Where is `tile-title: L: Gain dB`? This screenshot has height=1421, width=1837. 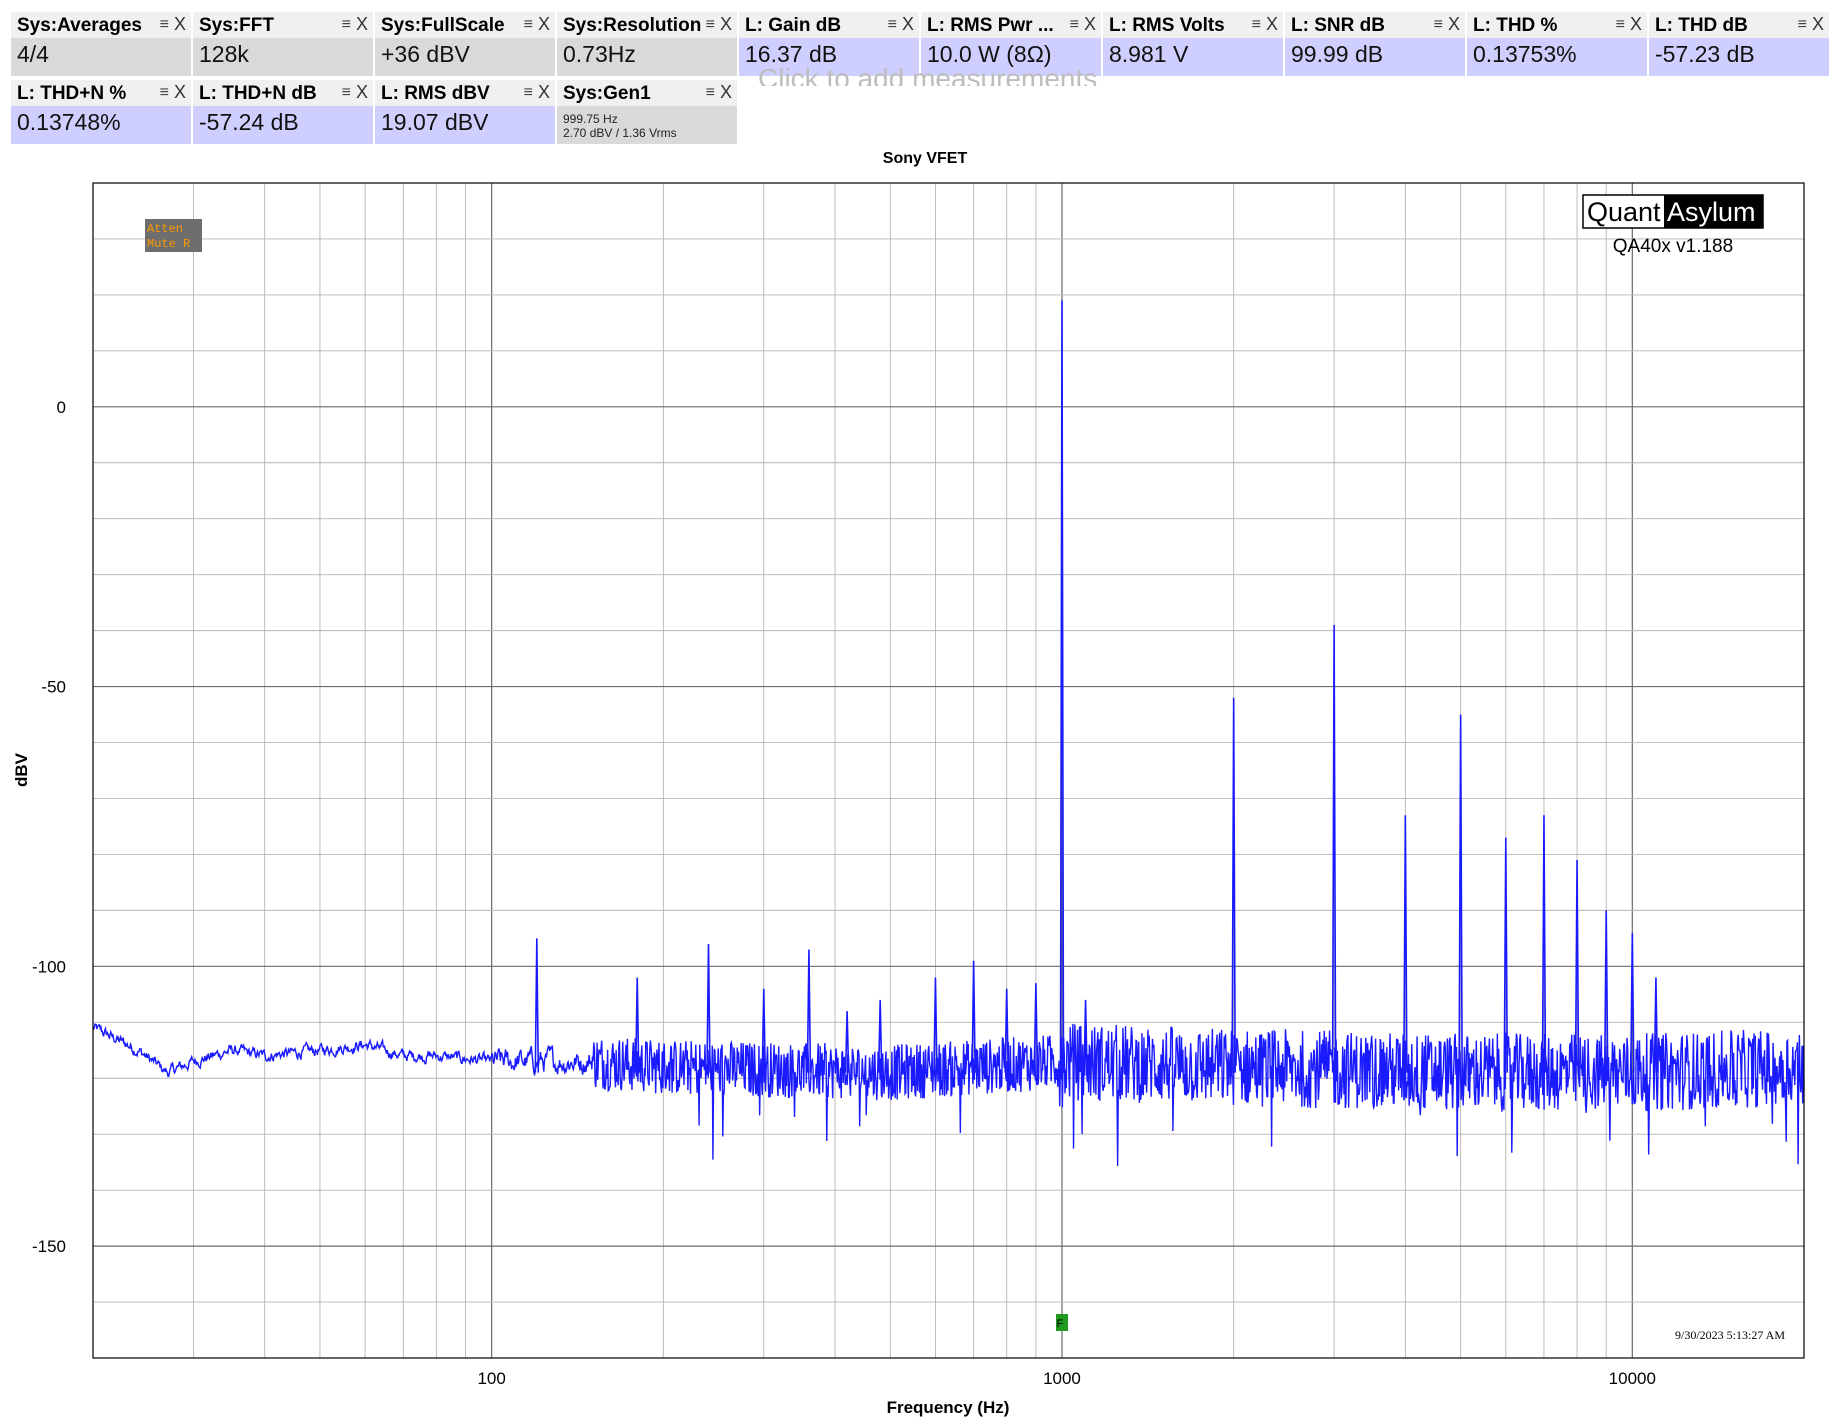
tile-title: L: Gain dB is located at coordinates (793, 25).